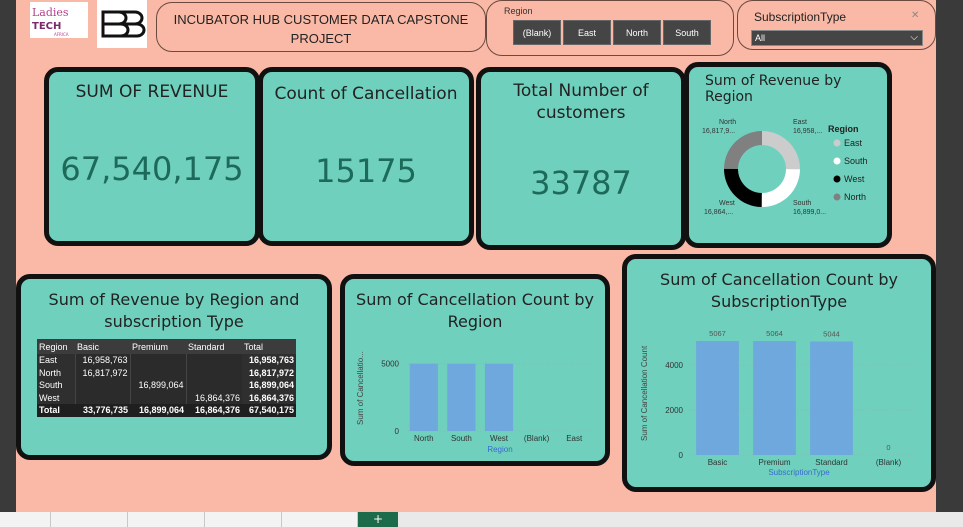 Image resolution: width=963 pixels, height=527 pixels. I want to click on bar-west, so click(499, 397).